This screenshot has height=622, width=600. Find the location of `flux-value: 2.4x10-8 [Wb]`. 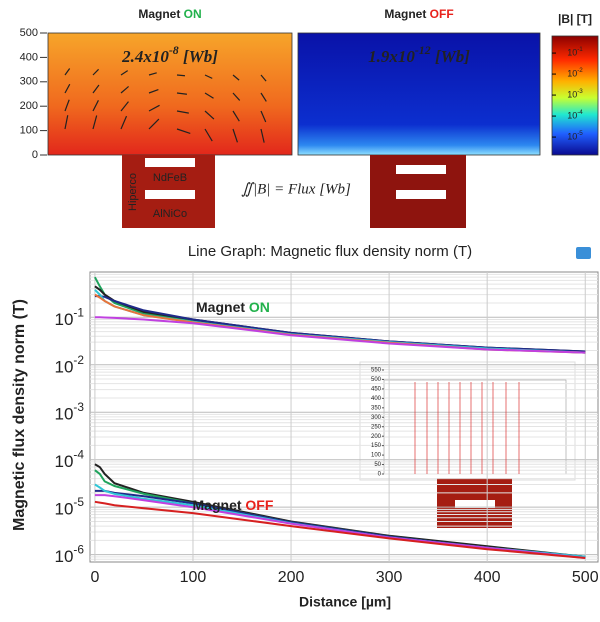

flux-value: 2.4x10-8 [Wb] is located at coordinates (169, 54).